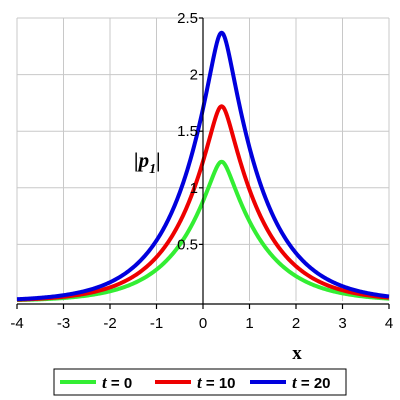  I want to click on legend: t = 0 t = 10 t = 20, so click(200, 382).